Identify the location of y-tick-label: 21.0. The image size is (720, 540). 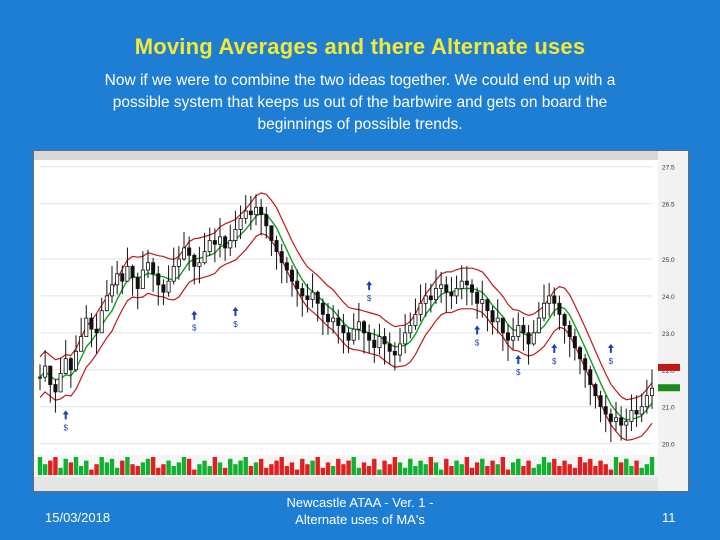
(668, 408).